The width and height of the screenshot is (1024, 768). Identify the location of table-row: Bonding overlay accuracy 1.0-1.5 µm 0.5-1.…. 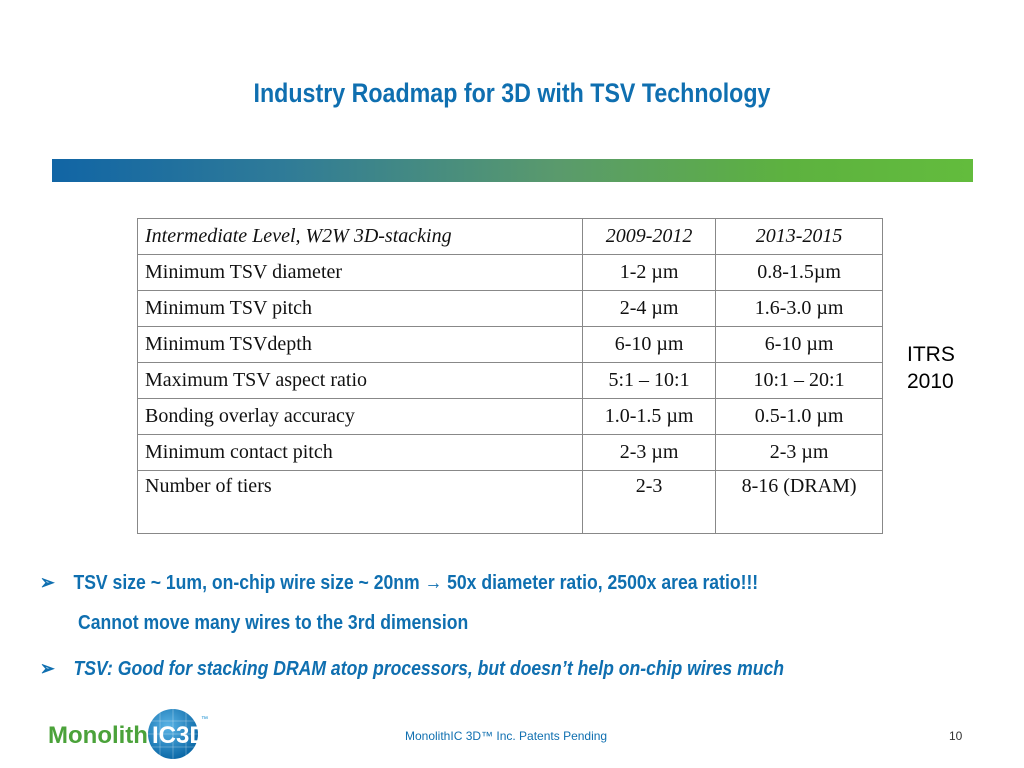
(510, 416).